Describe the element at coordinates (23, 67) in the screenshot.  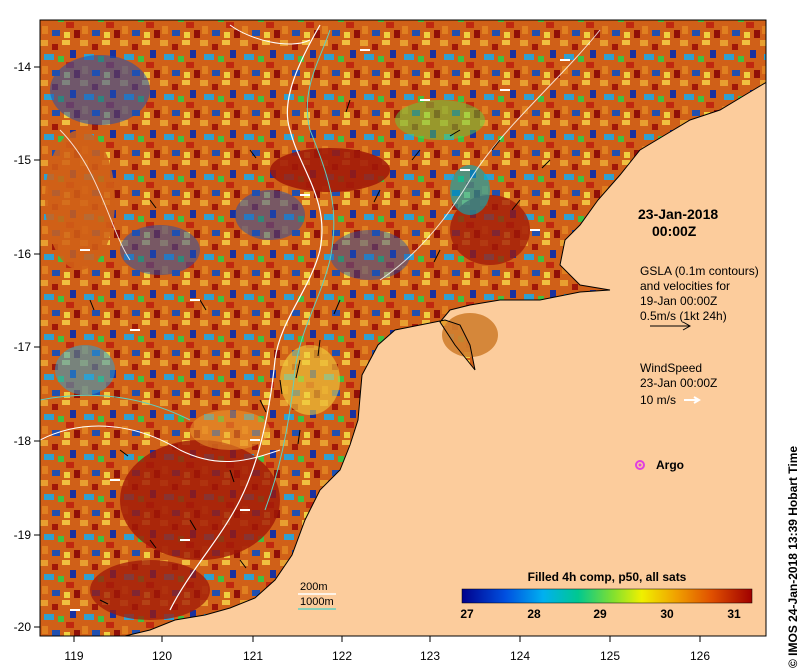
I see `y-tick-label: -14` at that location.